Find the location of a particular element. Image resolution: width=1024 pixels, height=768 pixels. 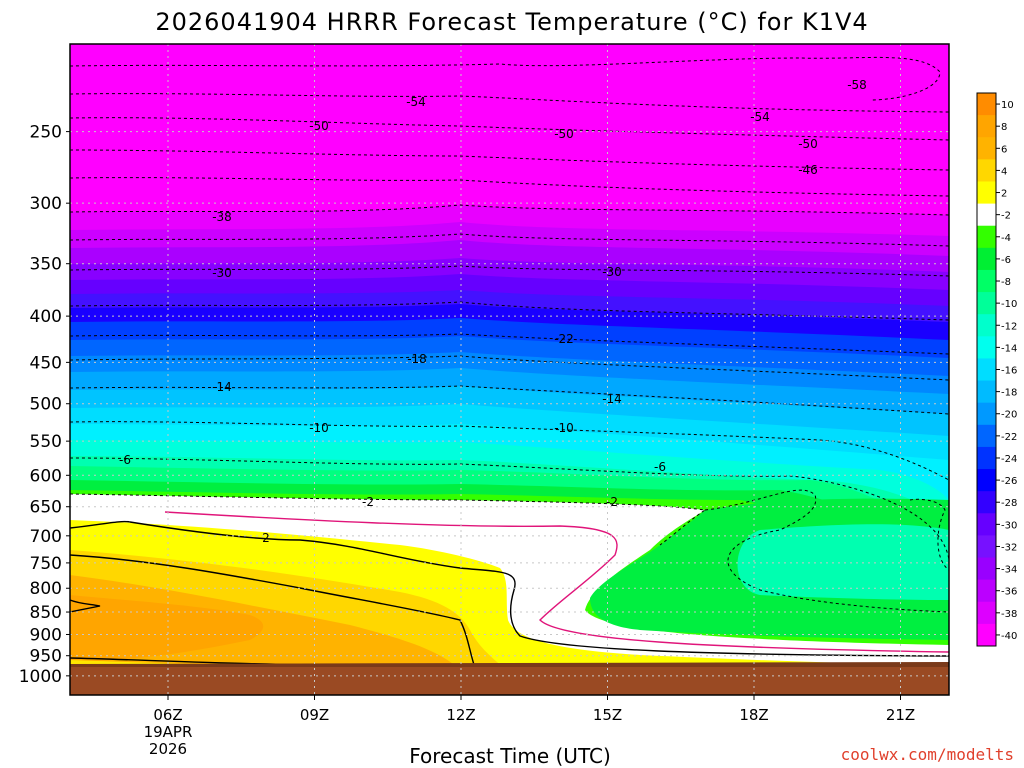

y-tick-label: 650 is located at coordinates (46, 508).